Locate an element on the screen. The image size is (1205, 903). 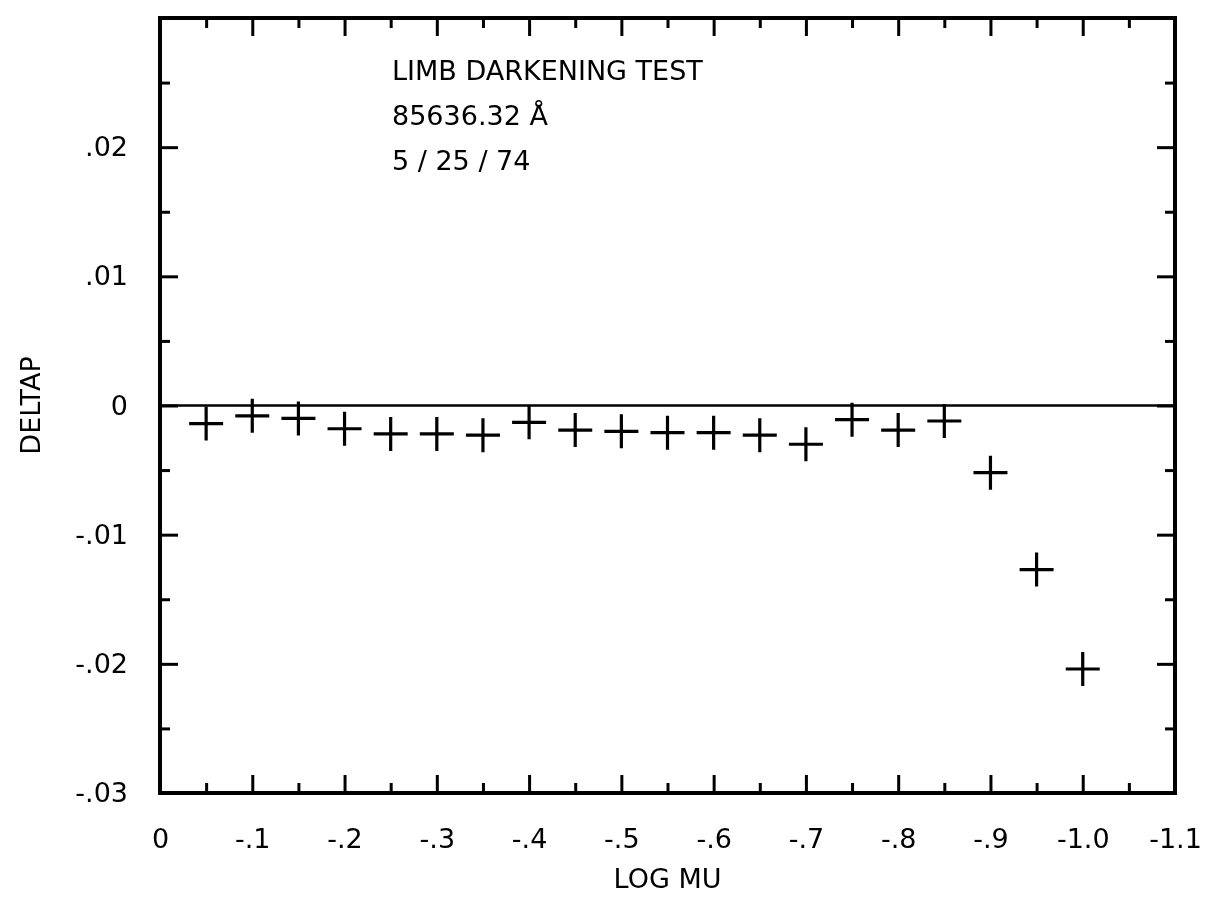
y-tick-label: -.01 is located at coordinates (101, 534).